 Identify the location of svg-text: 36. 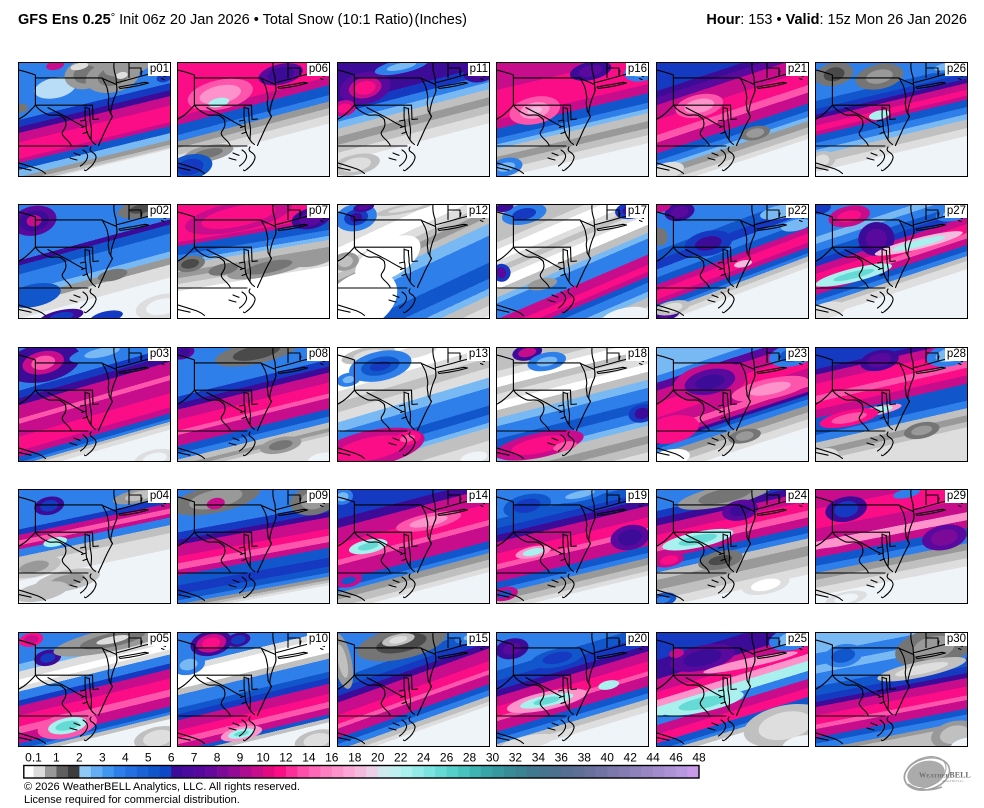
(562, 758).